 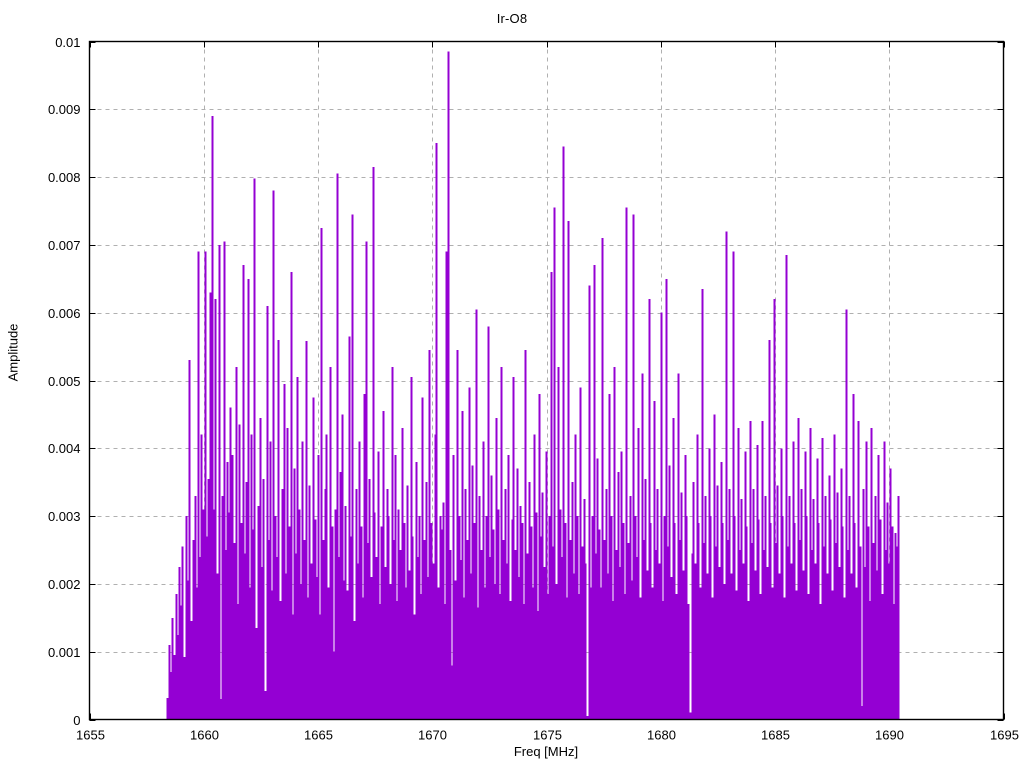 What do you see at coordinates (889, 735) in the screenshot?
I see `svg-text: 1690` at bounding box center [889, 735].